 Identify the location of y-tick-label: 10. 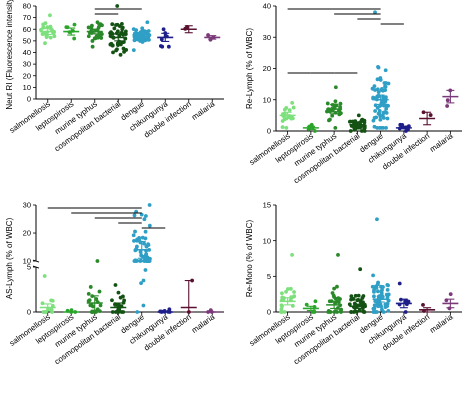
(267, 99).